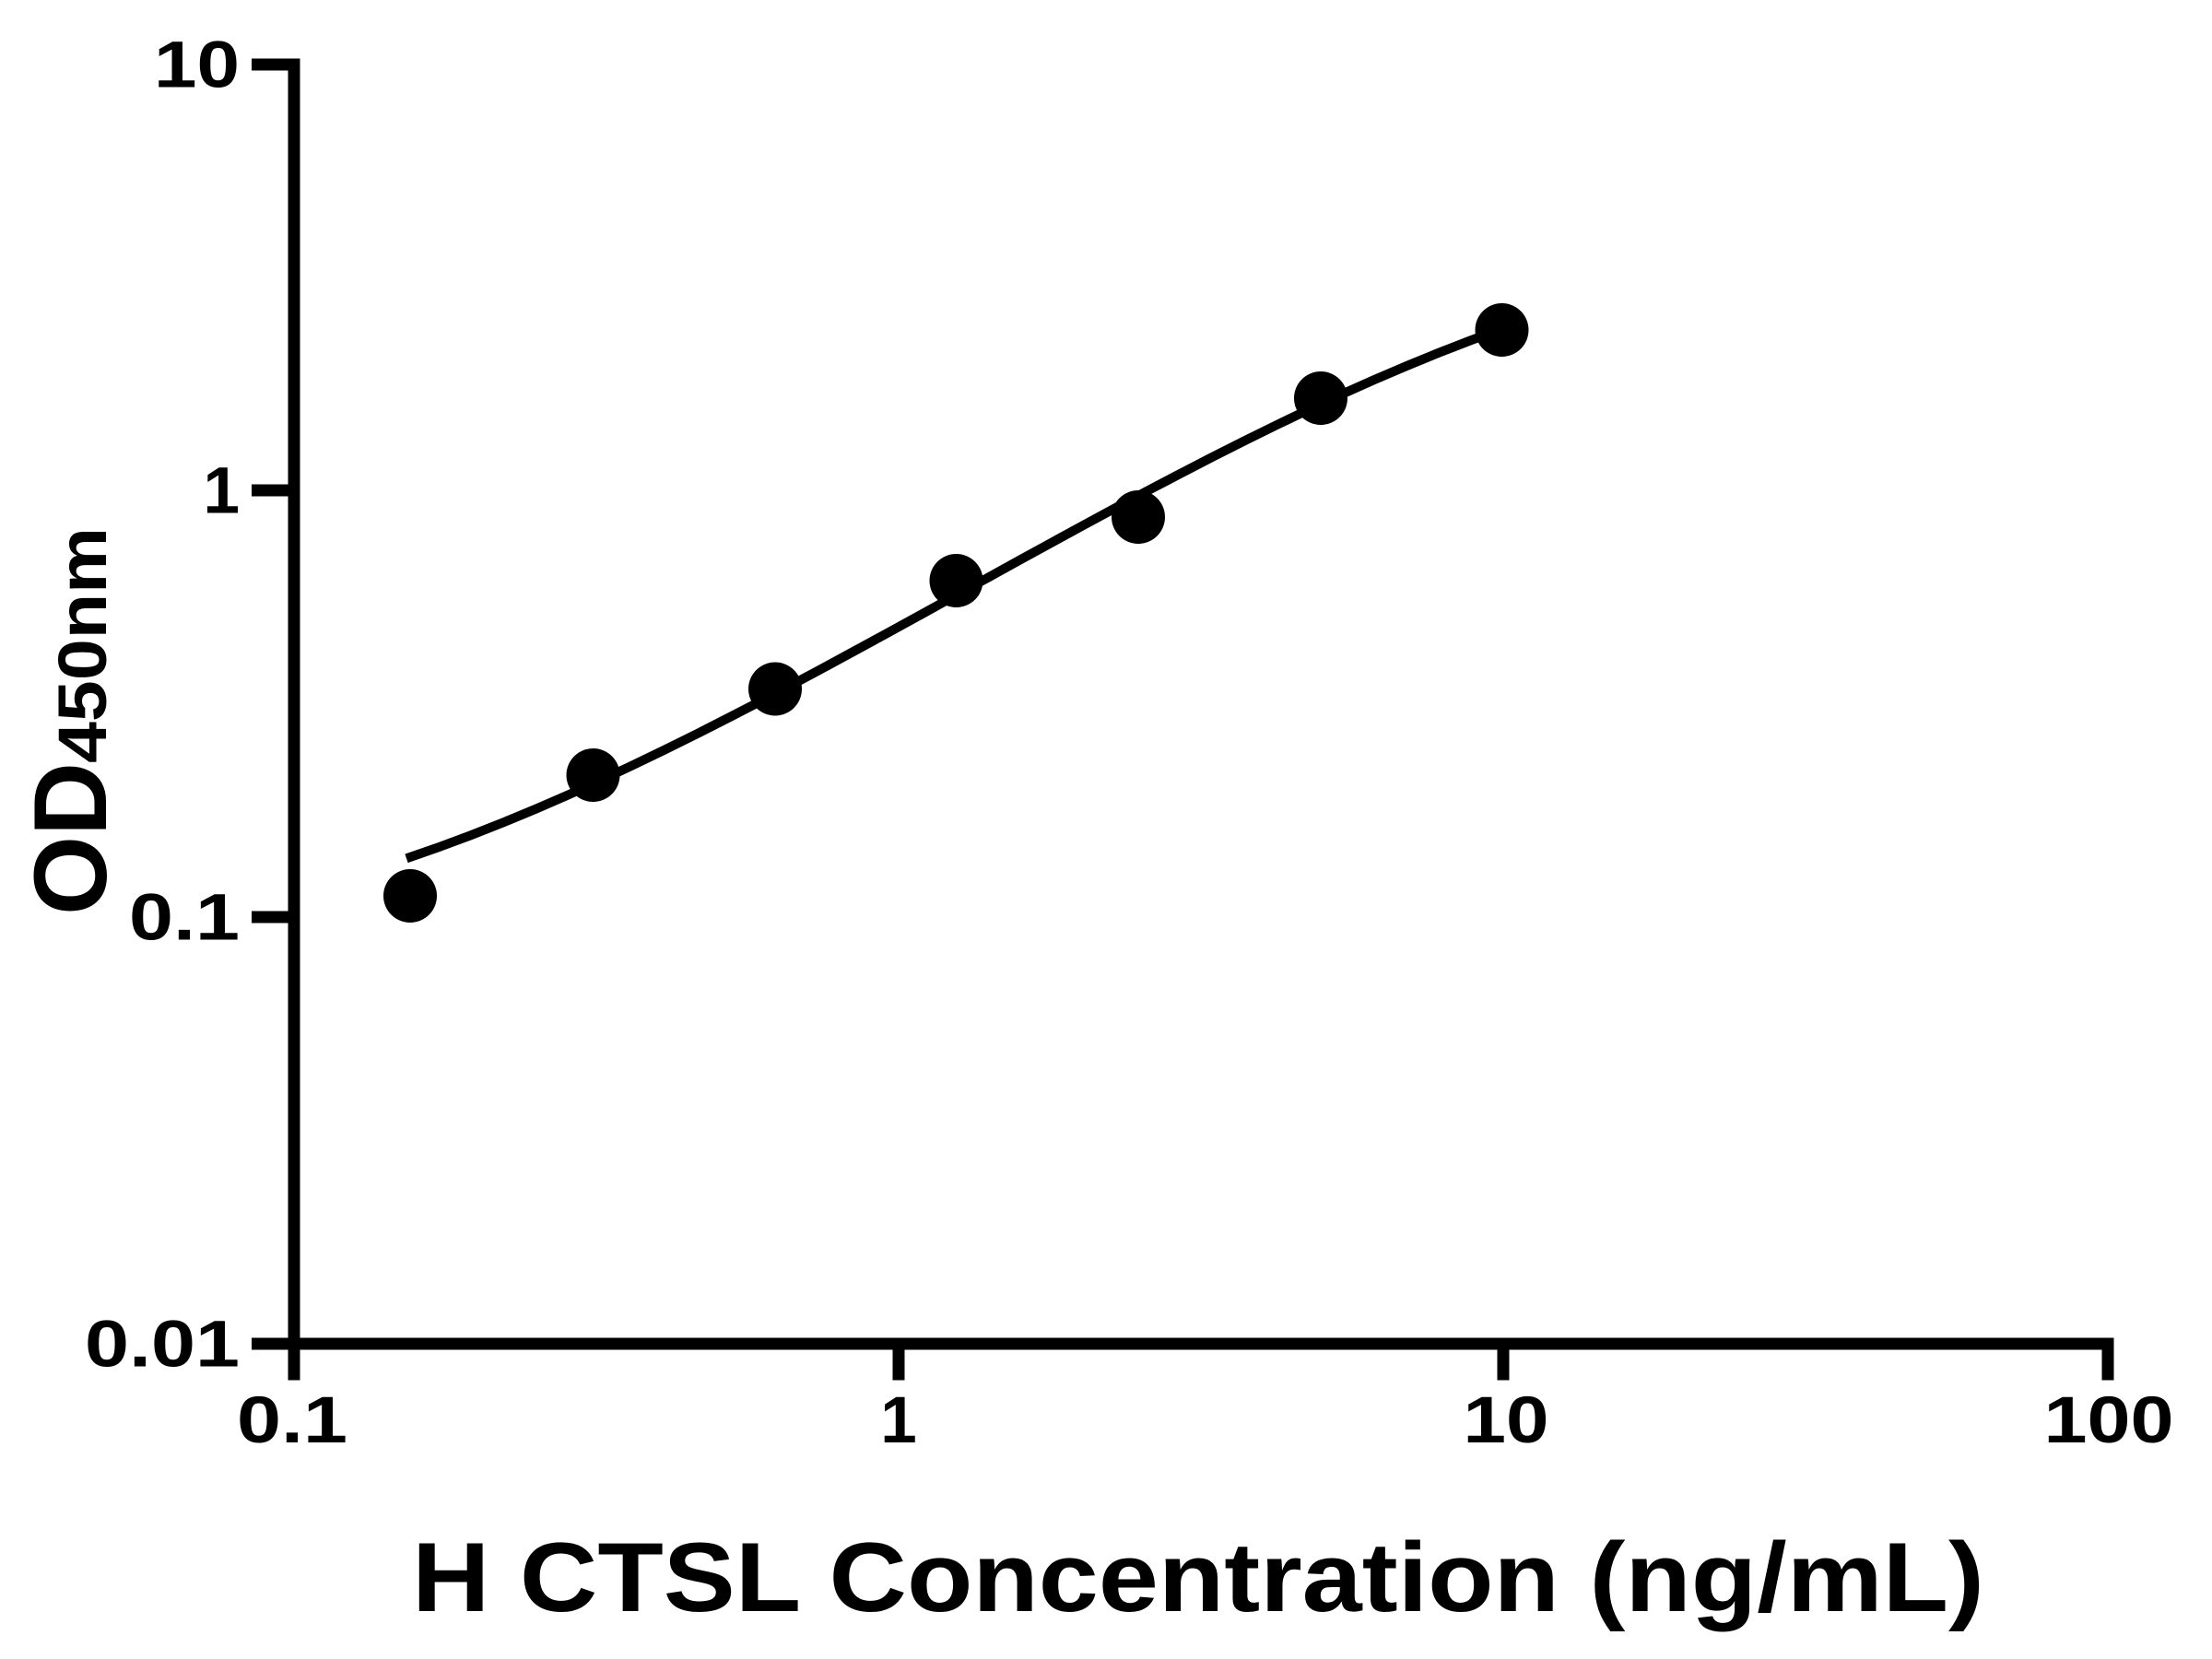  I want to click on svg-text: OD, so click(70, 838).